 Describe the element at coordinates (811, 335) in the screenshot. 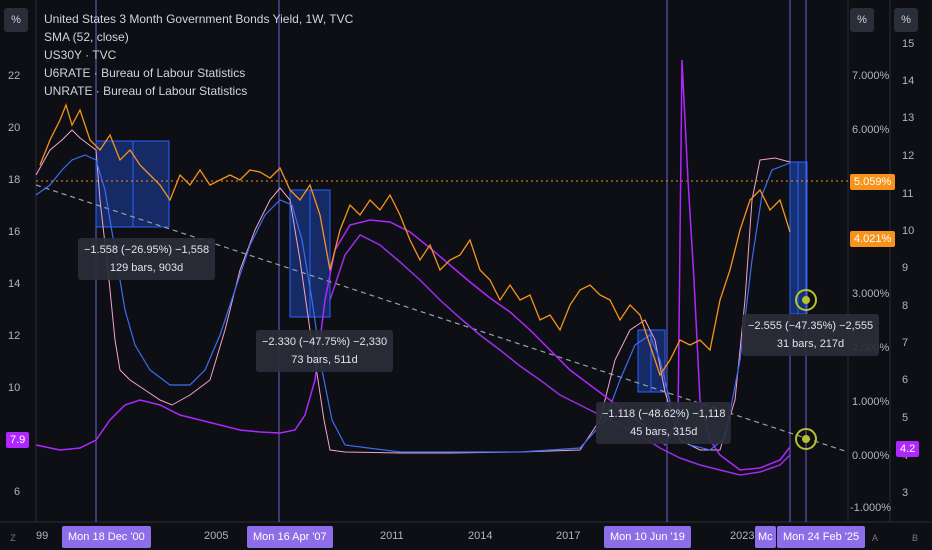

I see `measure-label: −2.555 (−47.35%) −2,555 31 bars, 217d` at that location.